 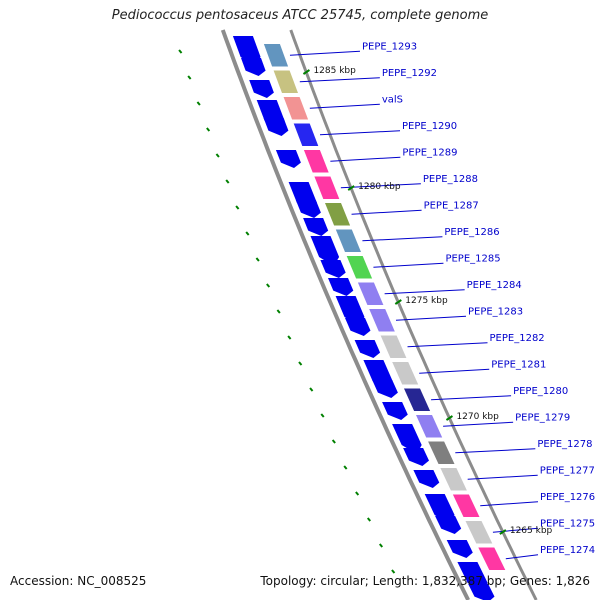 What do you see at coordinates (471, 232) in the screenshot?
I see `gene-label: PEPE_1286` at bounding box center [471, 232].